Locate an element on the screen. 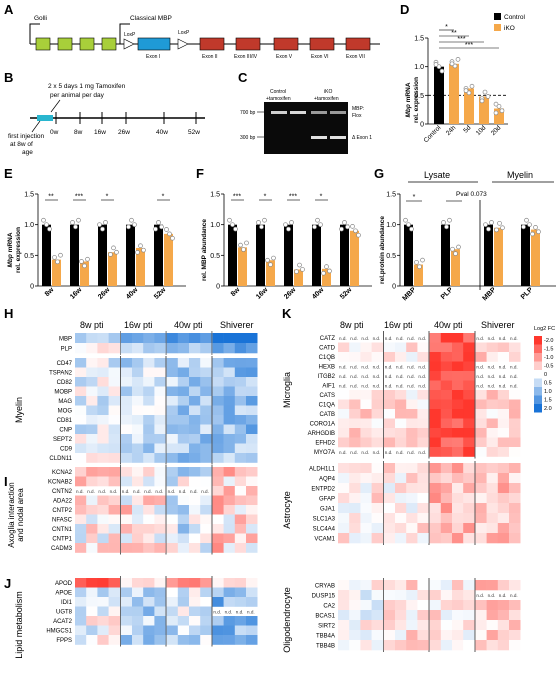 The height and width of the screenshot is (685, 559). heatmap-myelin-top: MBP PLP is located at coordinates (158, 343).